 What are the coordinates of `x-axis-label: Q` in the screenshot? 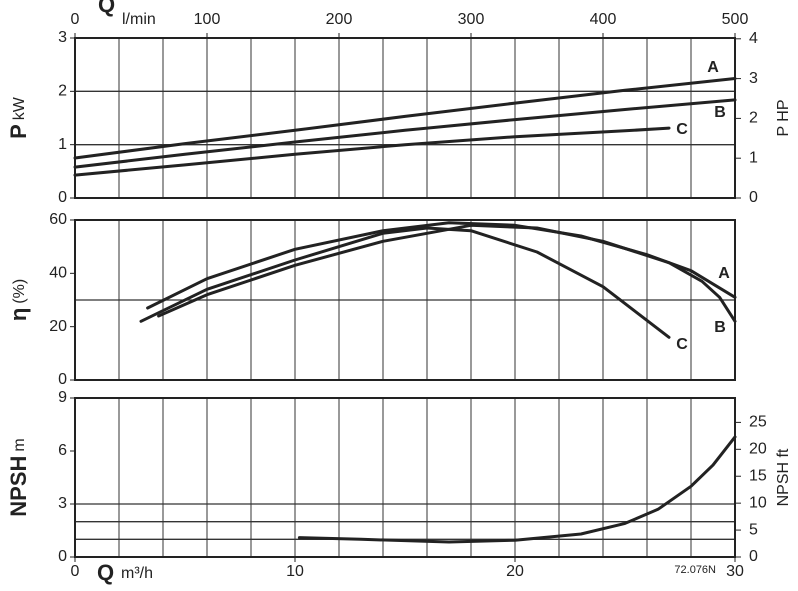 It's located at (105, 572).